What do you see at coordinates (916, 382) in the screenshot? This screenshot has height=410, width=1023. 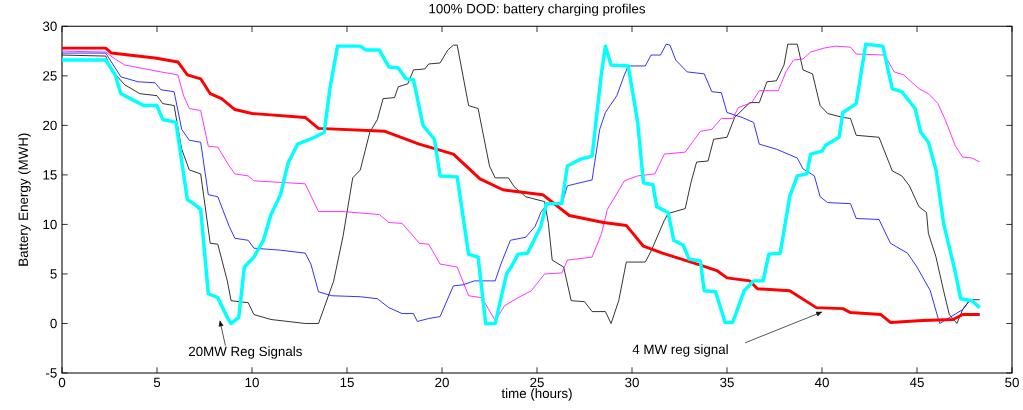 I see `x-tick-label: 45` at bounding box center [916, 382].